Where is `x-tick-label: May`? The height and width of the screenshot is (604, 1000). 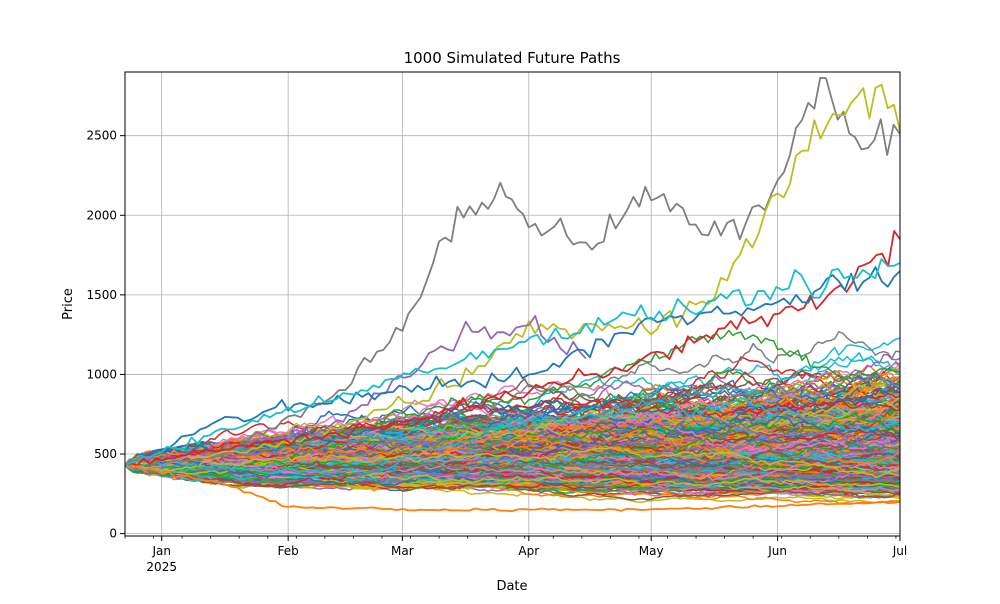 x-tick-label: May is located at coordinates (651, 551).